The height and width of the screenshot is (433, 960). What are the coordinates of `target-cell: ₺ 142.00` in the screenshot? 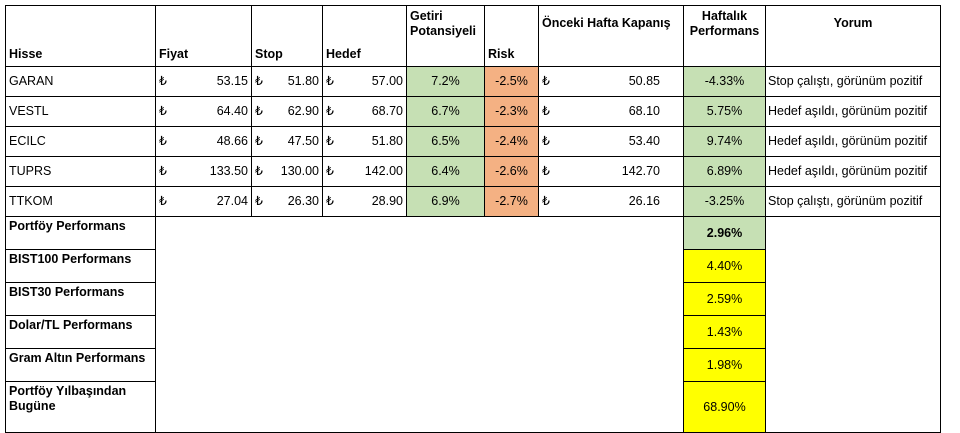 It's located at (364, 171).